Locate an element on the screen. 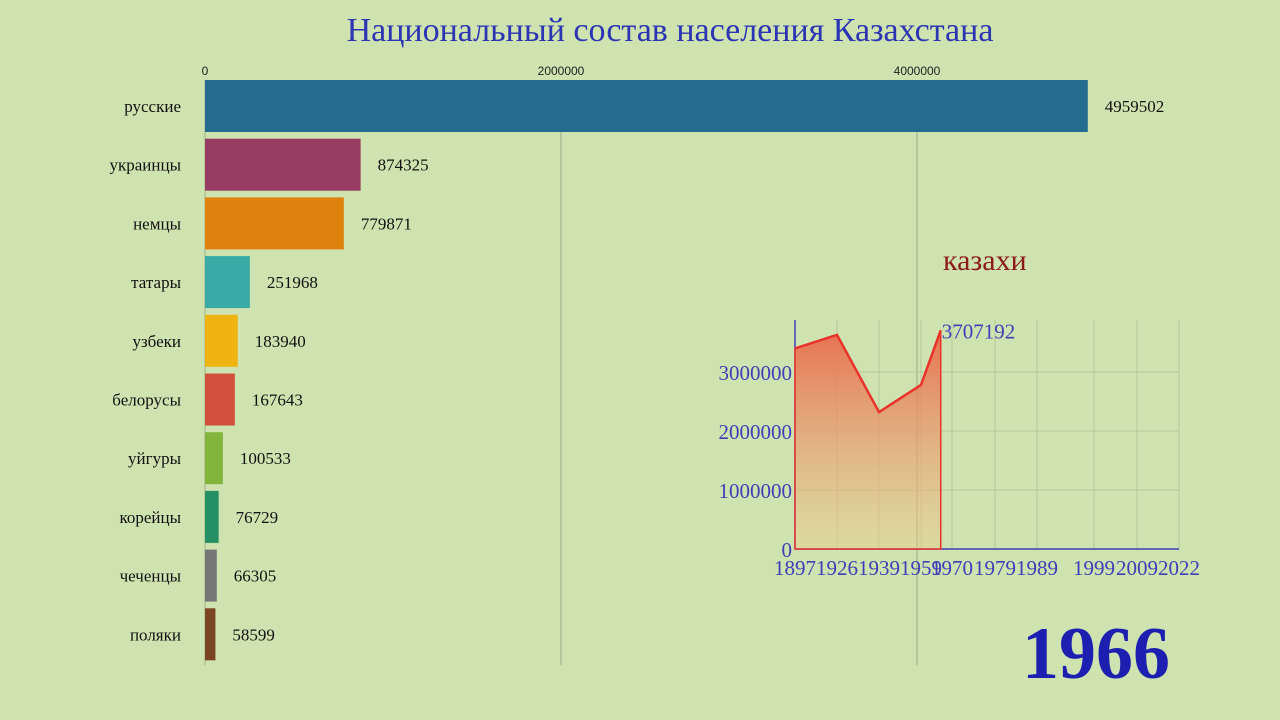 The width and height of the screenshot is (1280, 720). x-tick-label: 0 is located at coordinates (205, 71).